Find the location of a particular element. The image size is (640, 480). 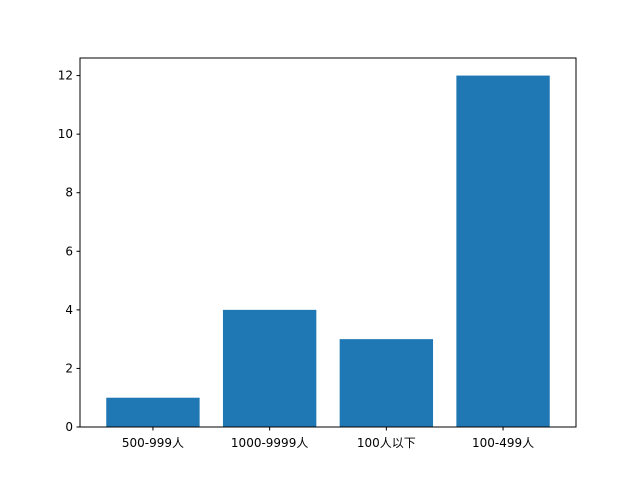

x-tick-label: 1000-9999人 is located at coordinates (269, 443).